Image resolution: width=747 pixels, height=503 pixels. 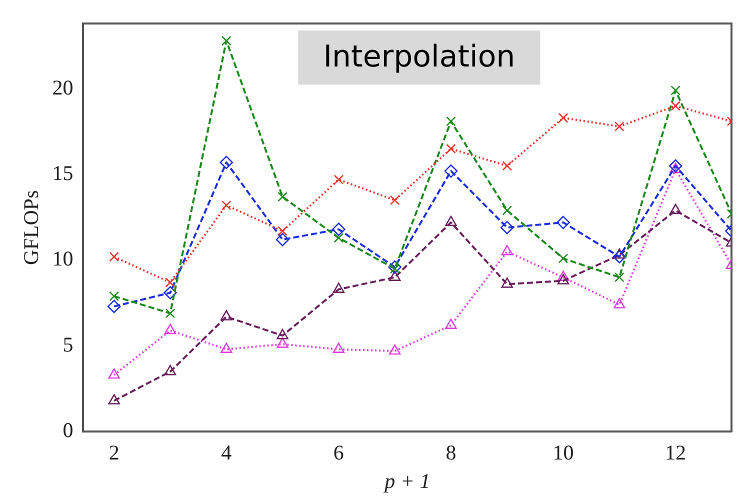 What do you see at coordinates (68, 344) in the screenshot?
I see `y-tick-label: 5` at bounding box center [68, 344].